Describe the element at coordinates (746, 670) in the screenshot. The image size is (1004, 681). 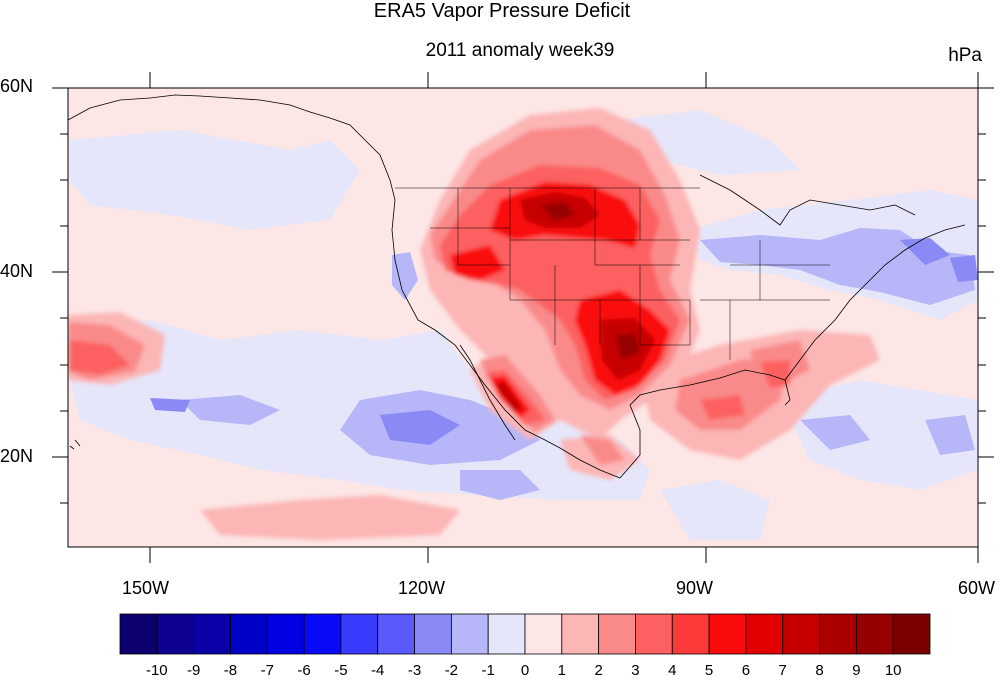
I see `colorbar-label: 6` at that location.